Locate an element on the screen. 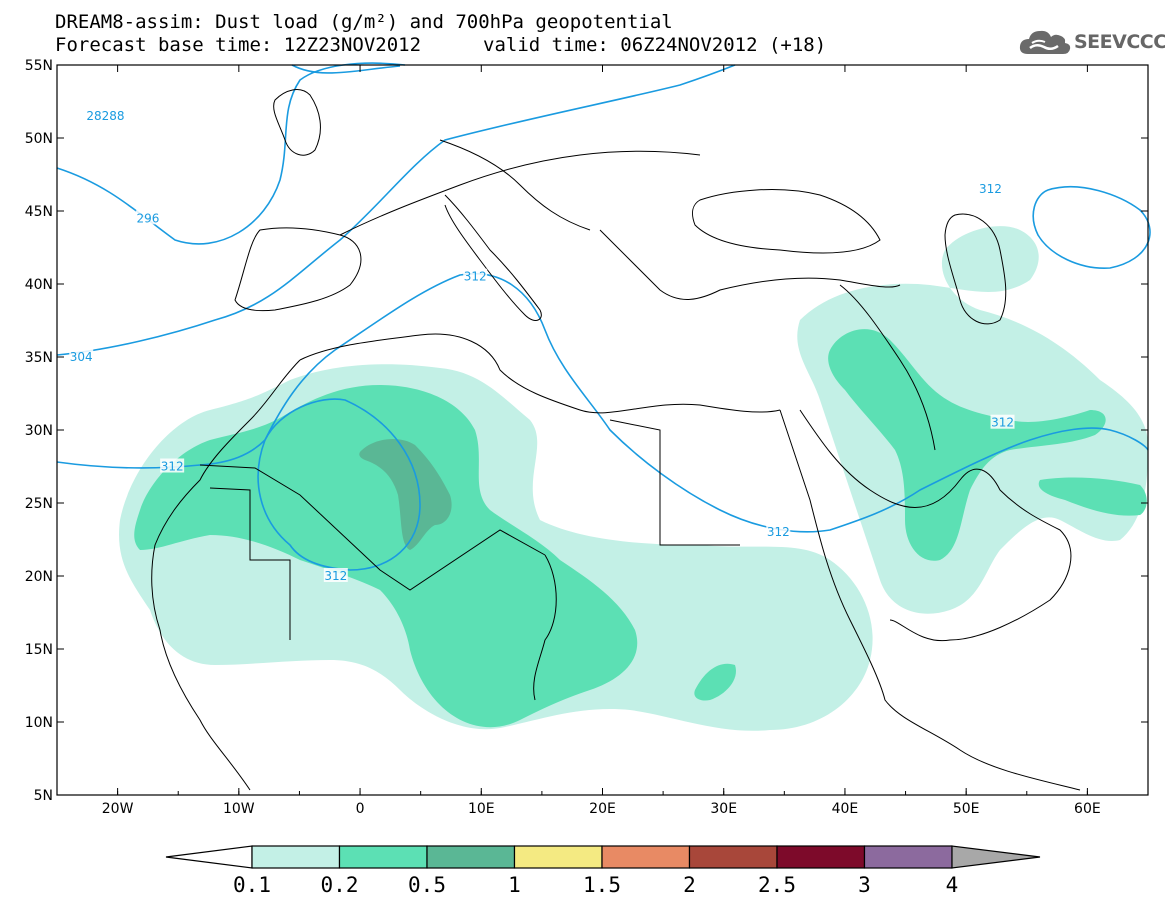  lat-label: 40N is located at coordinates (39, 285).